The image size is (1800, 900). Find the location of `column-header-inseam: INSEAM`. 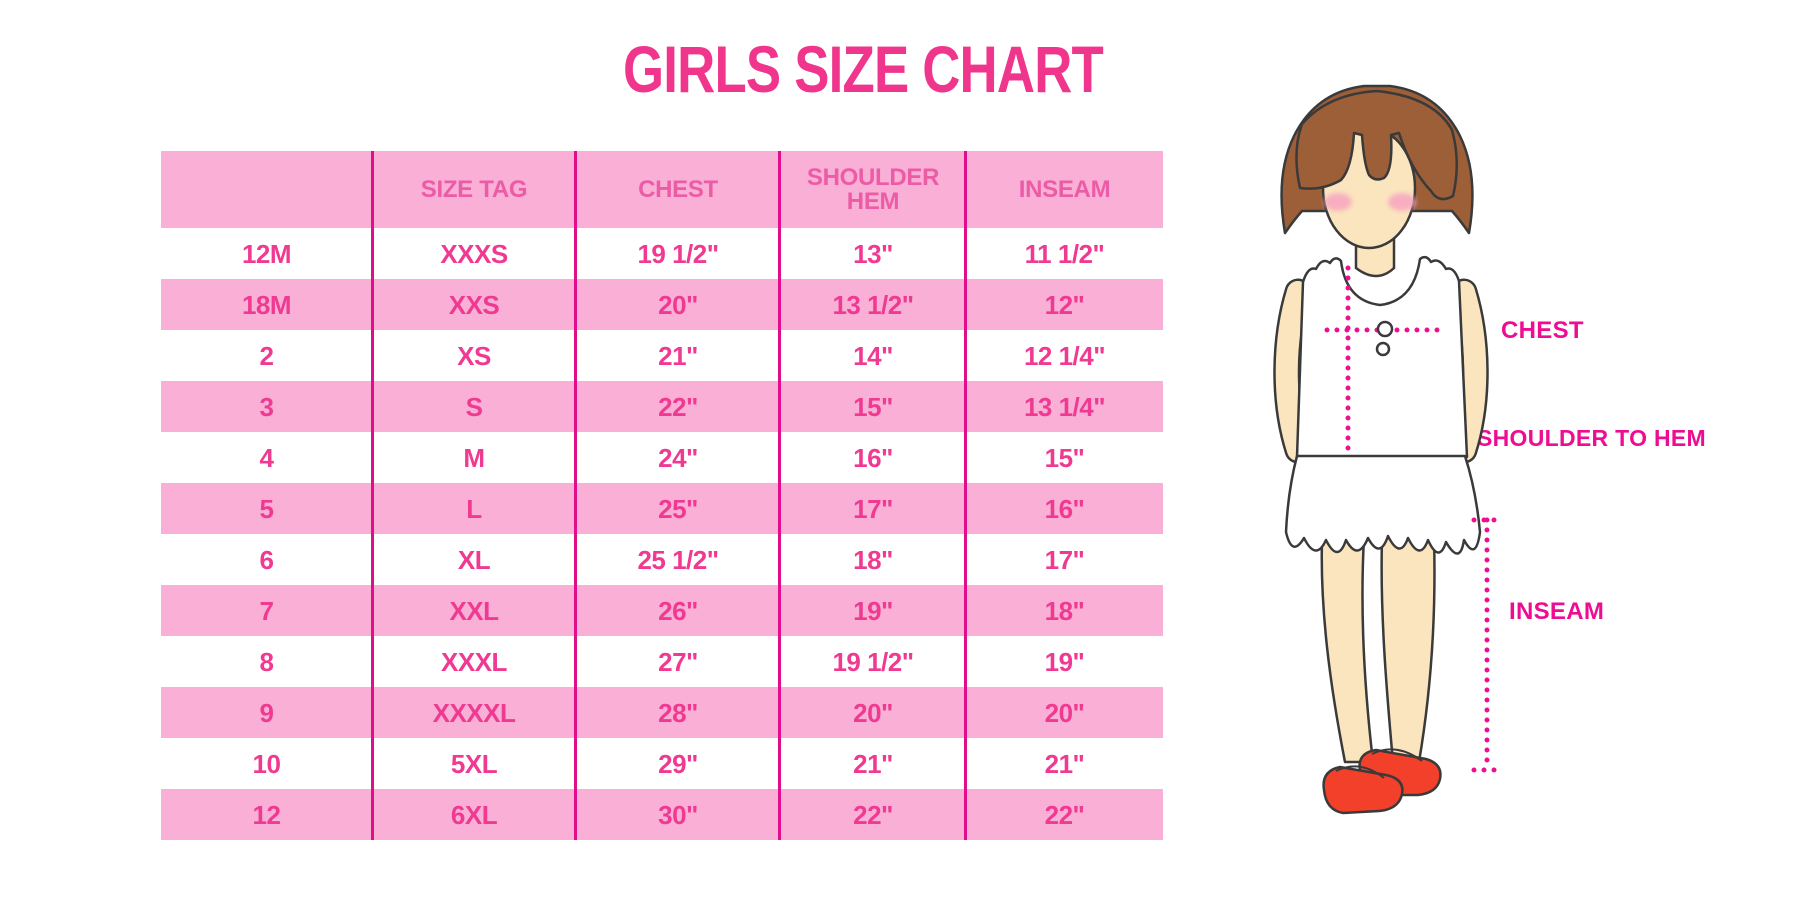

column-header-inseam: INSEAM is located at coordinates (1064, 189).